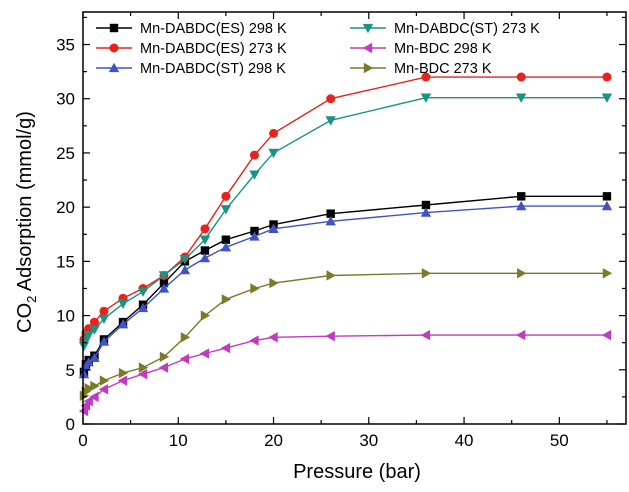 The width and height of the screenshot is (629, 492). I want to click on x-tick-label: 20, so click(273, 440).